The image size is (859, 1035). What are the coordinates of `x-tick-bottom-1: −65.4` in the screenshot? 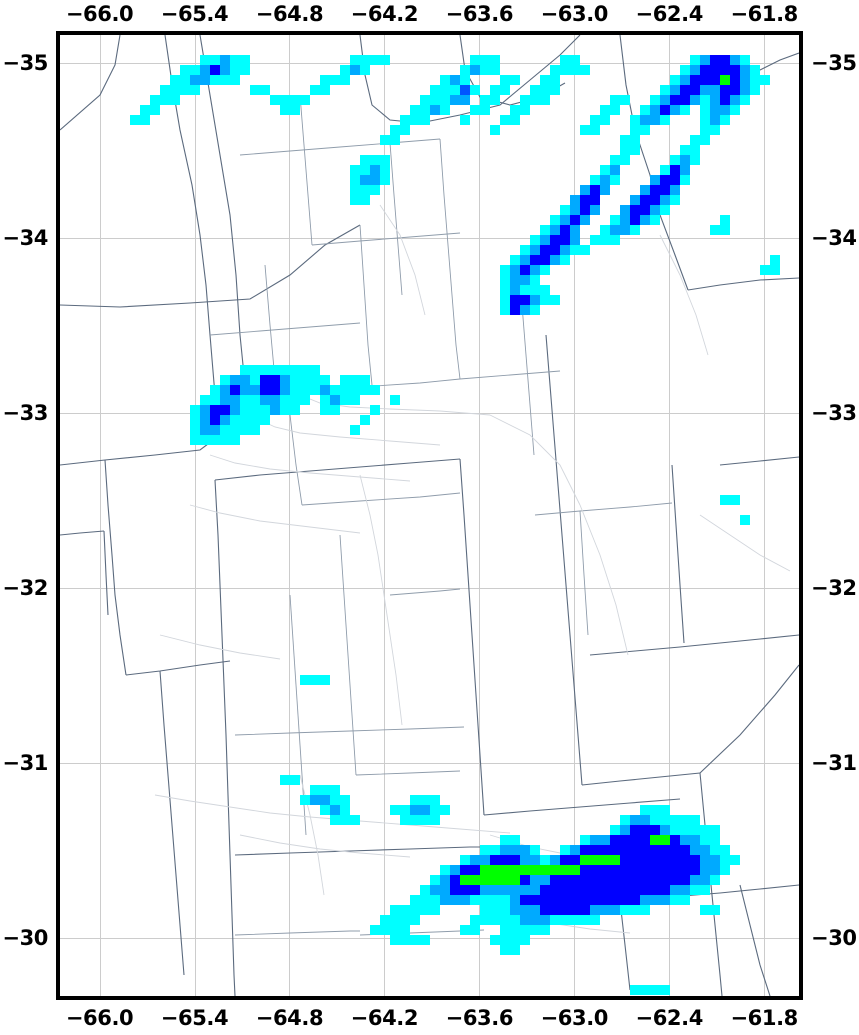 It's located at (194, 1018).